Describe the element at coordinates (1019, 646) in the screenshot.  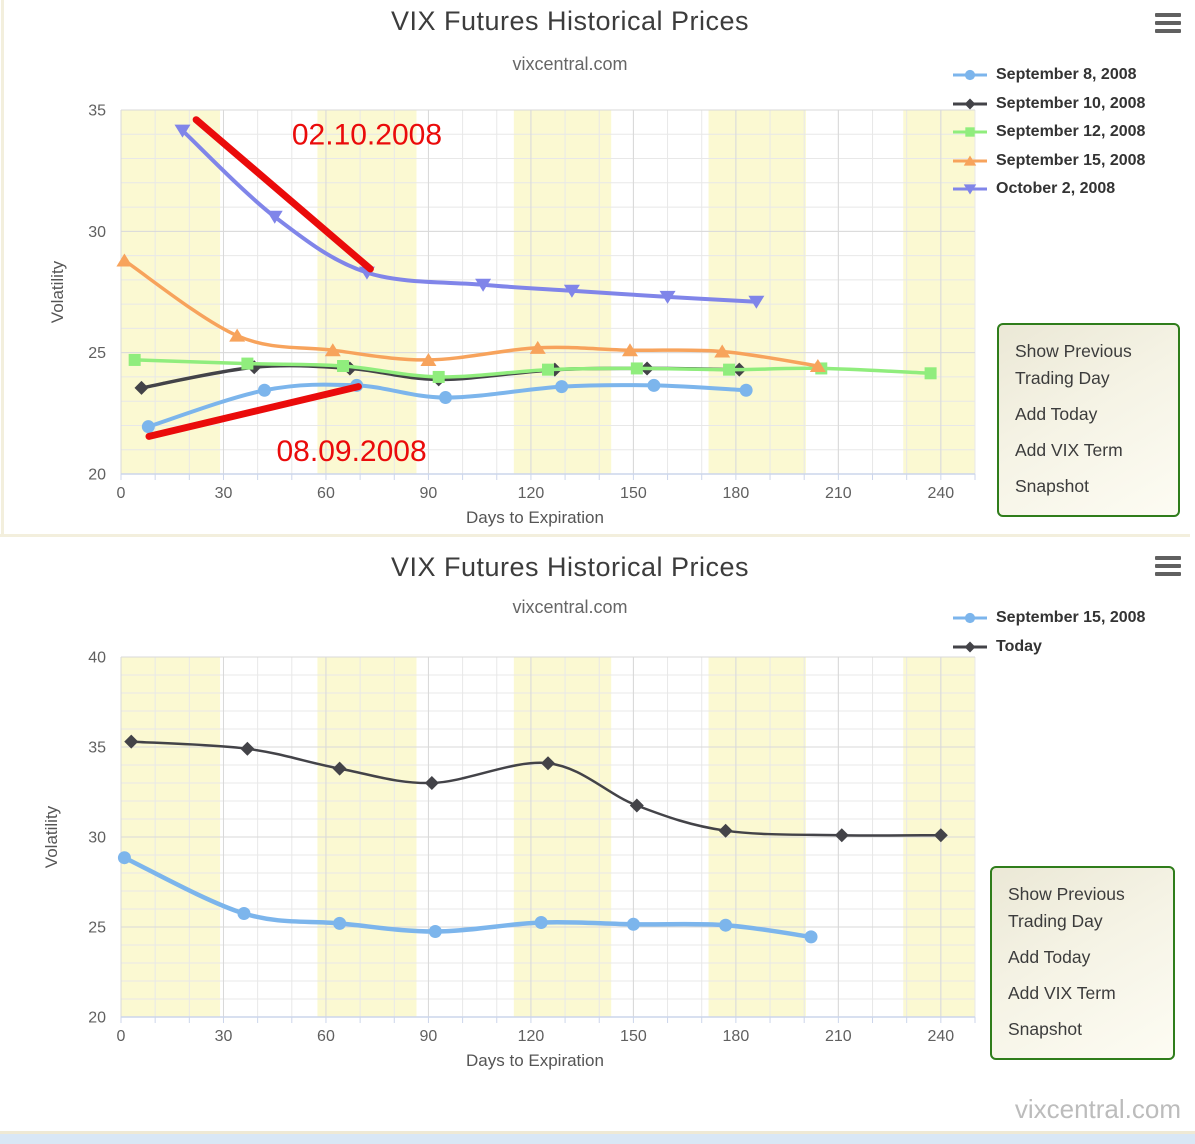
I see `legend-label: Today` at that location.